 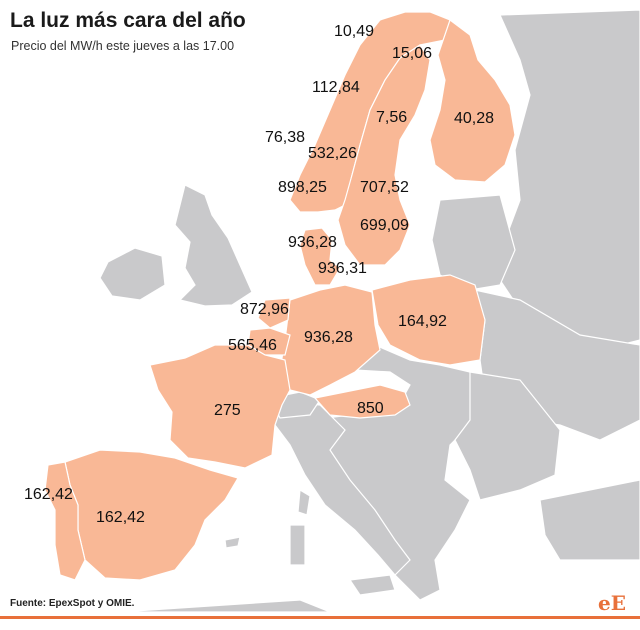 What do you see at coordinates (128, 20) in the screenshot?
I see `chart-title: La luz más cara del año` at bounding box center [128, 20].